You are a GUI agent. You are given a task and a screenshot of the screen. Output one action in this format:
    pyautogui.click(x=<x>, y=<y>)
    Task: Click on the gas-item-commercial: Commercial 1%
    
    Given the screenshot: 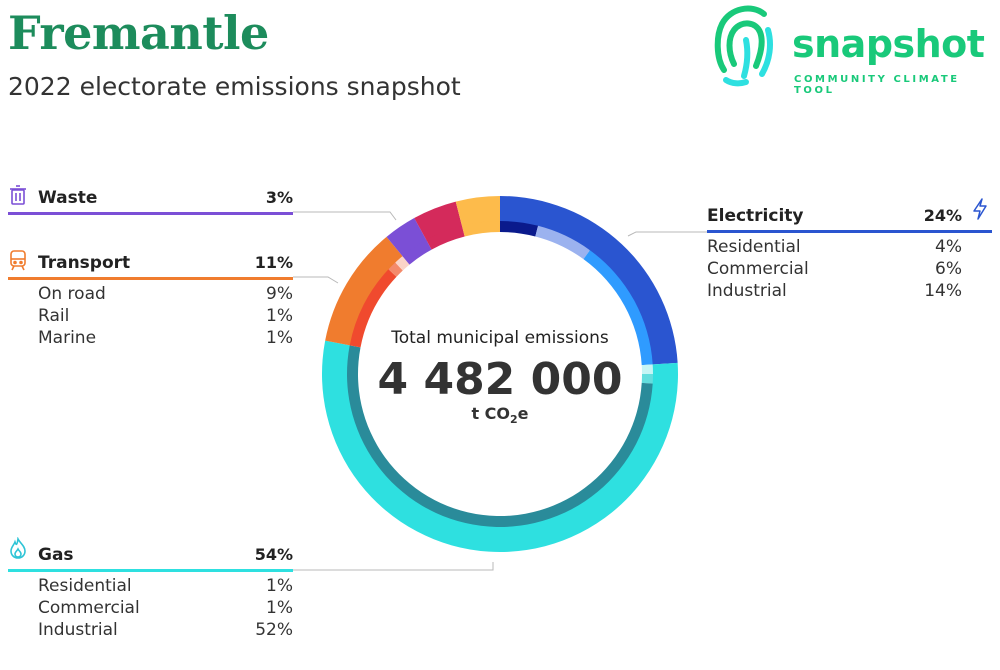 What is the action you would take?
    pyautogui.click(x=165, y=608)
    